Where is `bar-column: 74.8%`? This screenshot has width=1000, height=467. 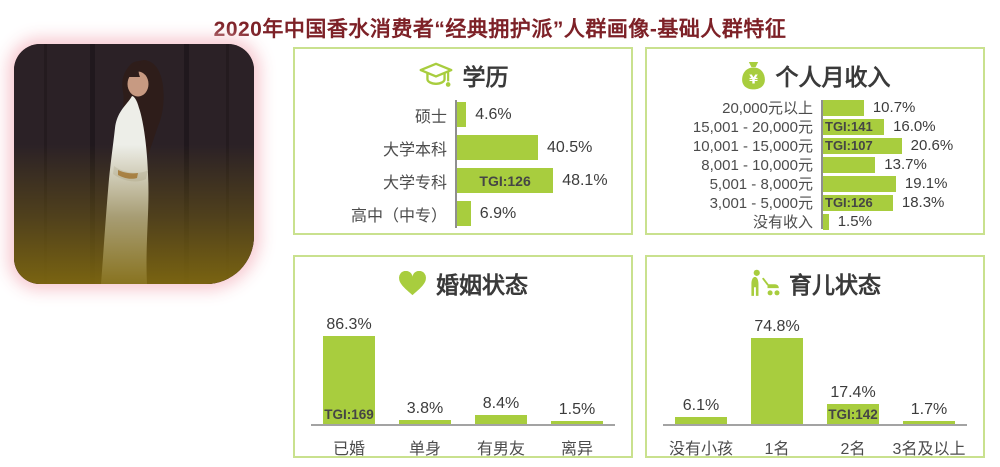
bar-column: 74.8% is located at coordinates (777, 371).